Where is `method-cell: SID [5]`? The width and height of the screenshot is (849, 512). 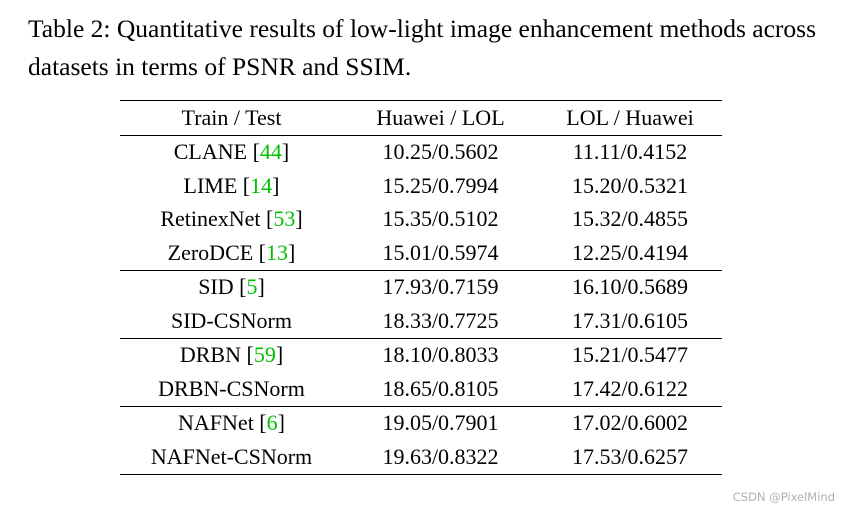 method-cell: SID [5] is located at coordinates (231, 286).